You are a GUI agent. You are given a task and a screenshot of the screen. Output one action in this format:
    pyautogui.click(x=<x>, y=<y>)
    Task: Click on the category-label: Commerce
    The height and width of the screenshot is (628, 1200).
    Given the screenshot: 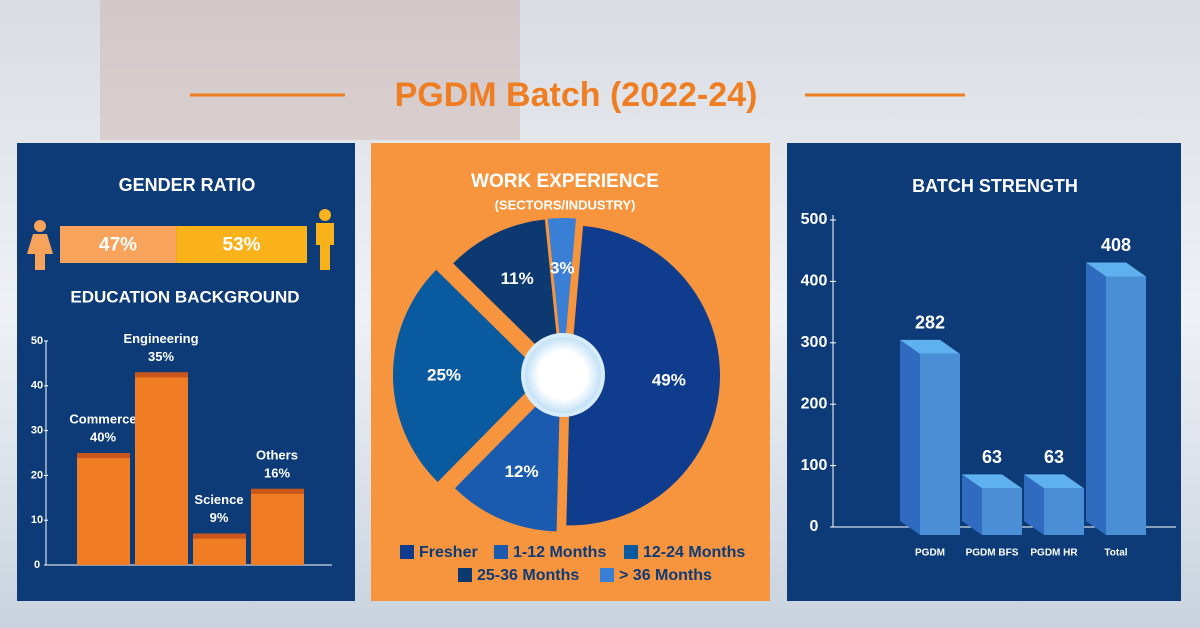 What is the action you would take?
    pyautogui.click(x=102, y=418)
    